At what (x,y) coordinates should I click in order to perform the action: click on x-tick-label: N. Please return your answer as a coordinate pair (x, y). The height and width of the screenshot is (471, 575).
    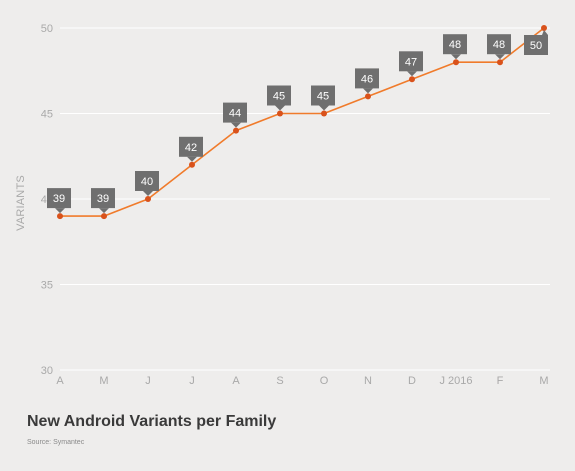
    Looking at the image, I should click on (368, 381).